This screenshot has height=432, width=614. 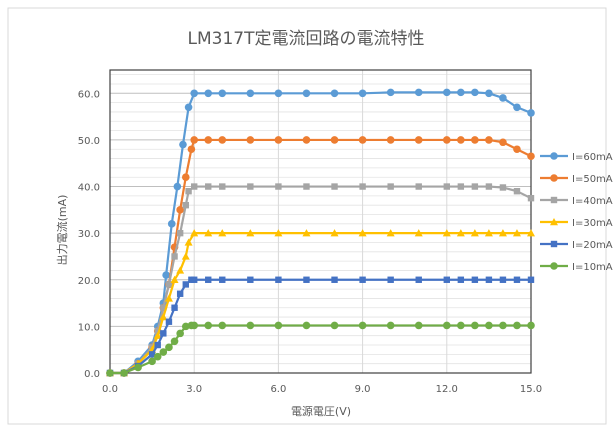 What do you see at coordinates (592, 223) in the screenshot?
I see `legend-label: I=30mA` at bounding box center [592, 223].